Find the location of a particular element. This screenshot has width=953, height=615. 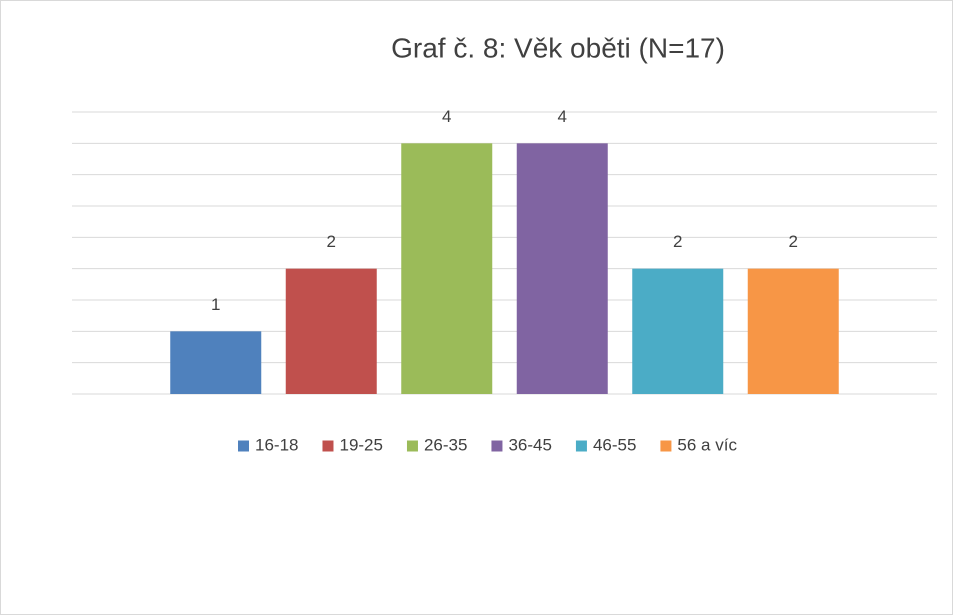

legend-label: 36-45 is located at coordinates (529, 444).